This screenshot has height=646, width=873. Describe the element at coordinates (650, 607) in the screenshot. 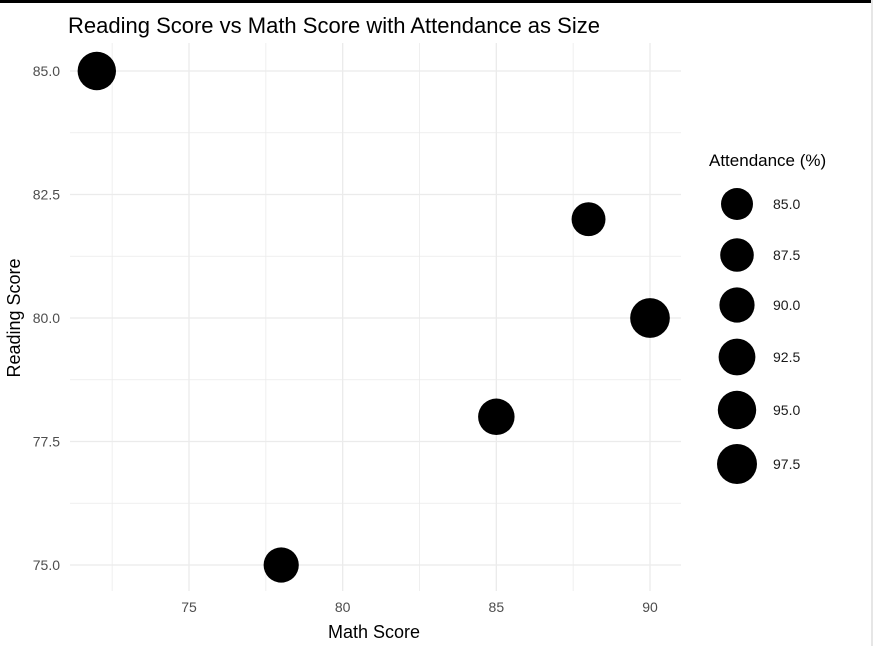

I see `x-tick-label: 90` at that location.